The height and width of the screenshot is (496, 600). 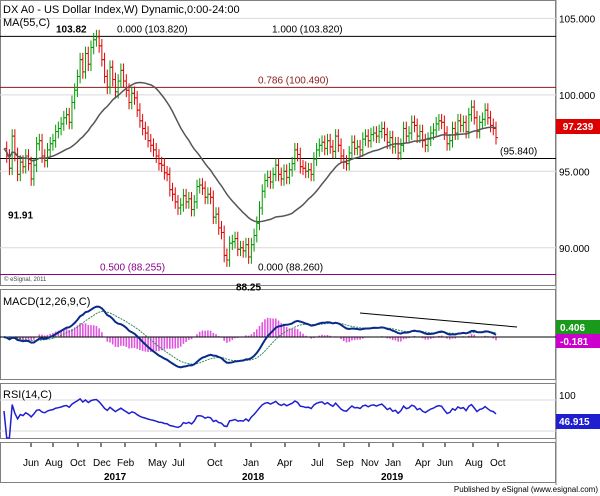 What do you see at coordinates (577, 96) in the screenshot?
I see `price-tick-label: 100.000` at bounding box center [577, 96].